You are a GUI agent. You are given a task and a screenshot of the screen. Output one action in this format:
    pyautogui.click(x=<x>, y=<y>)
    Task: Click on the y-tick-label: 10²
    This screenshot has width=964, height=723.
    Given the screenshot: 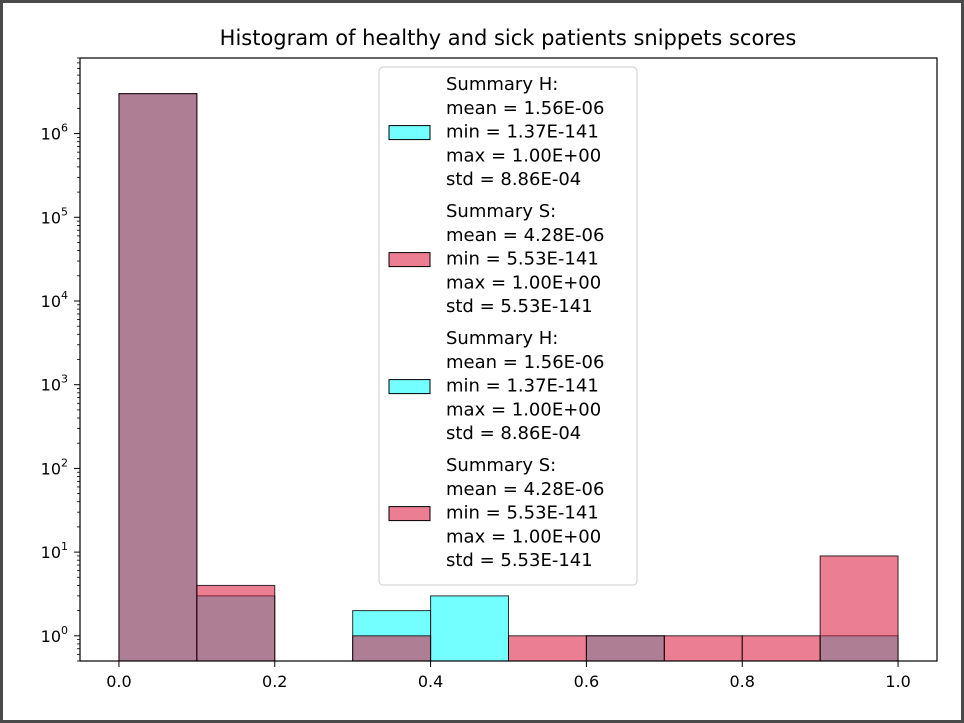 What is the action you would take?
    pyautogui.click(x=54, y=467)
    